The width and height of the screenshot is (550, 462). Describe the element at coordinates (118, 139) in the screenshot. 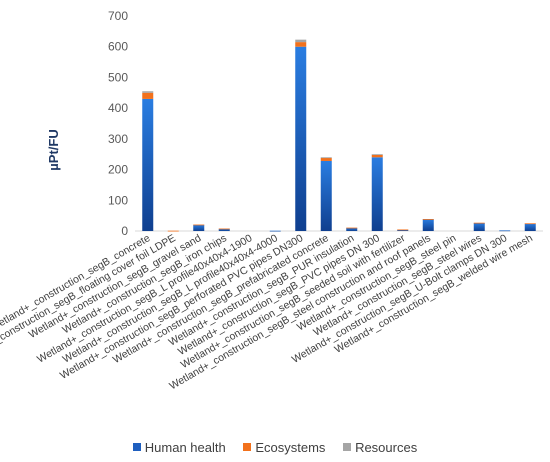

I see `y-tick-label: 300` at that location.